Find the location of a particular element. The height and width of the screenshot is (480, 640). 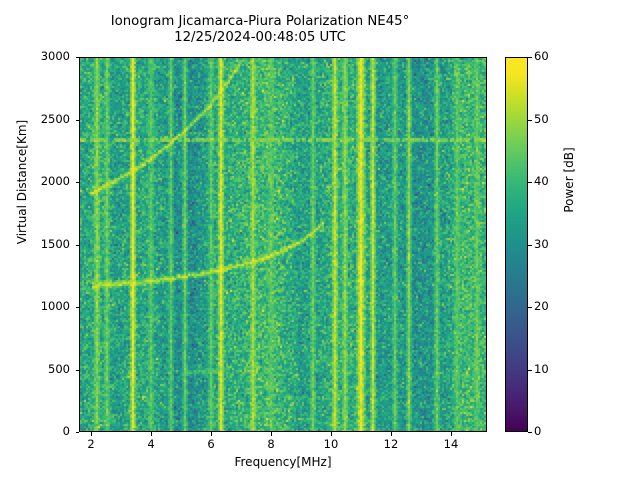

colorbar-gradient is located at coordinates (516, 244).